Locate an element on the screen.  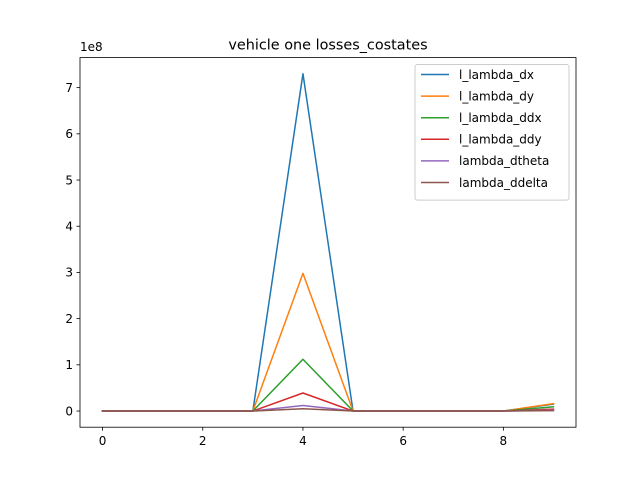
y-tick-label: 3 is located at coordinates (69, 273).